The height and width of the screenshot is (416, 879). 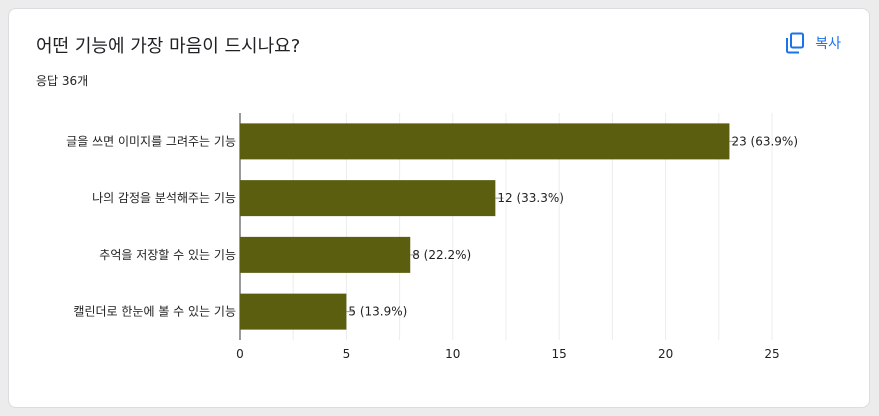 I want to click on x-tick-label: 0, so click(x=240, y=354).